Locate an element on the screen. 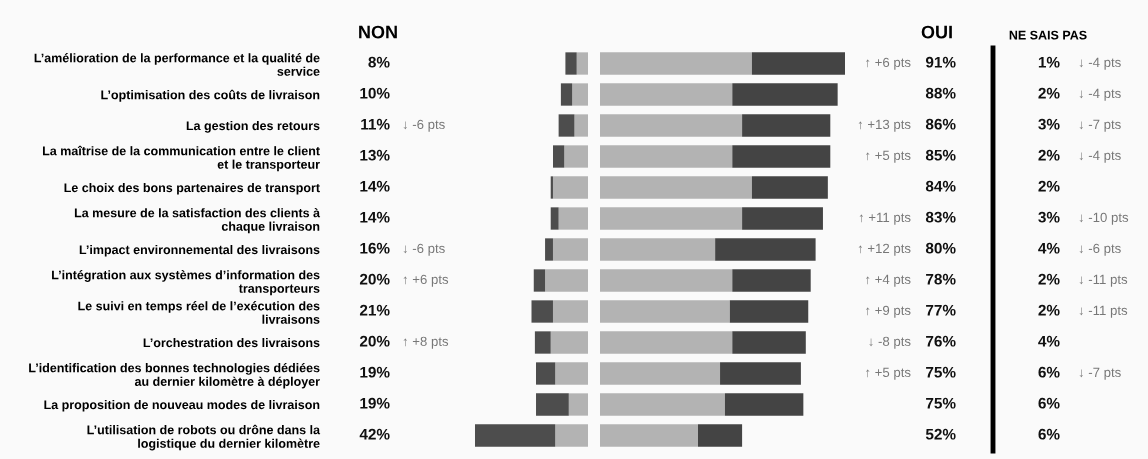 This screenshot has height=459, width=1148. data-label: ↑ +13 pts is located at coordinates (884, 125).